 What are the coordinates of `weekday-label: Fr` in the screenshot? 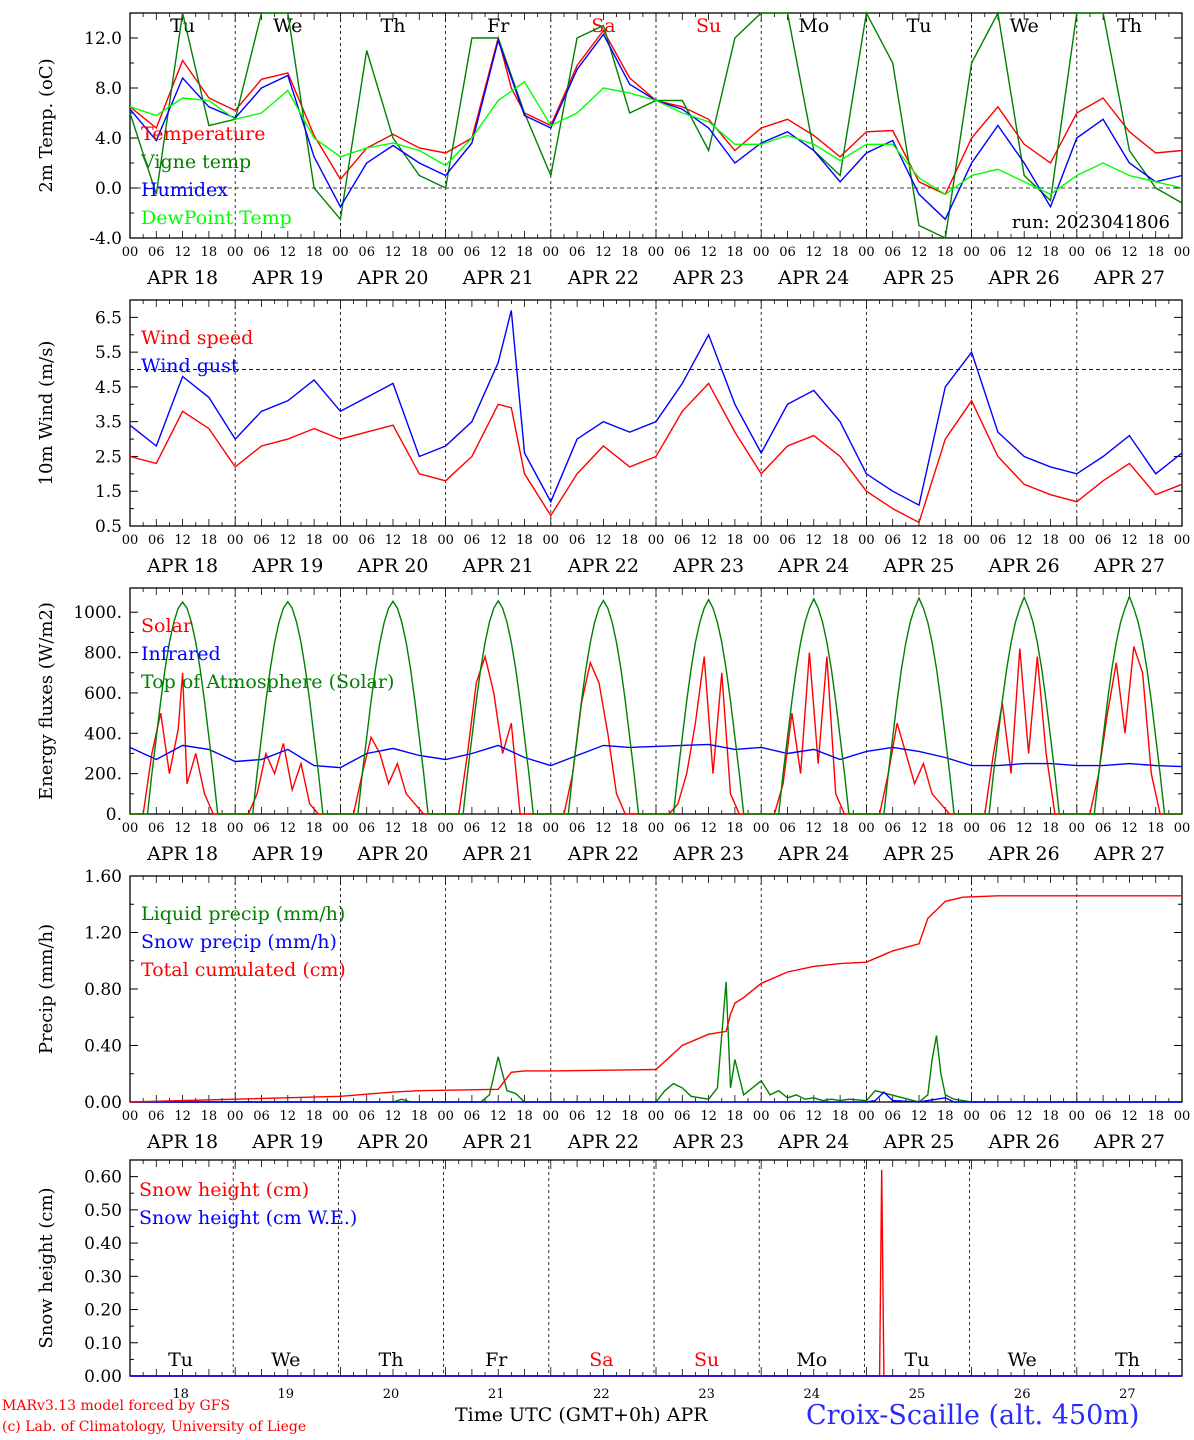 It's located at (496, 1360).